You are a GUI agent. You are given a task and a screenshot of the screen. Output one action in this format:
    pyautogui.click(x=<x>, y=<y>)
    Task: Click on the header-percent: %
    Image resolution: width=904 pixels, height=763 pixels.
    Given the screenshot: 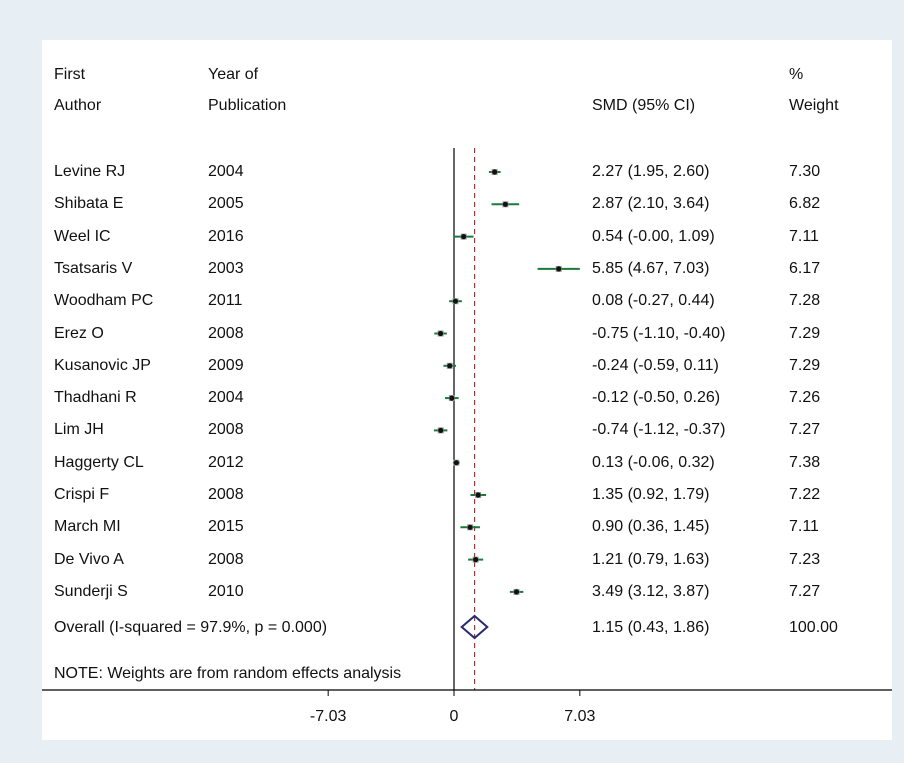 What is the action you would take?
    pyautogui.click(x=796, y=74)
    